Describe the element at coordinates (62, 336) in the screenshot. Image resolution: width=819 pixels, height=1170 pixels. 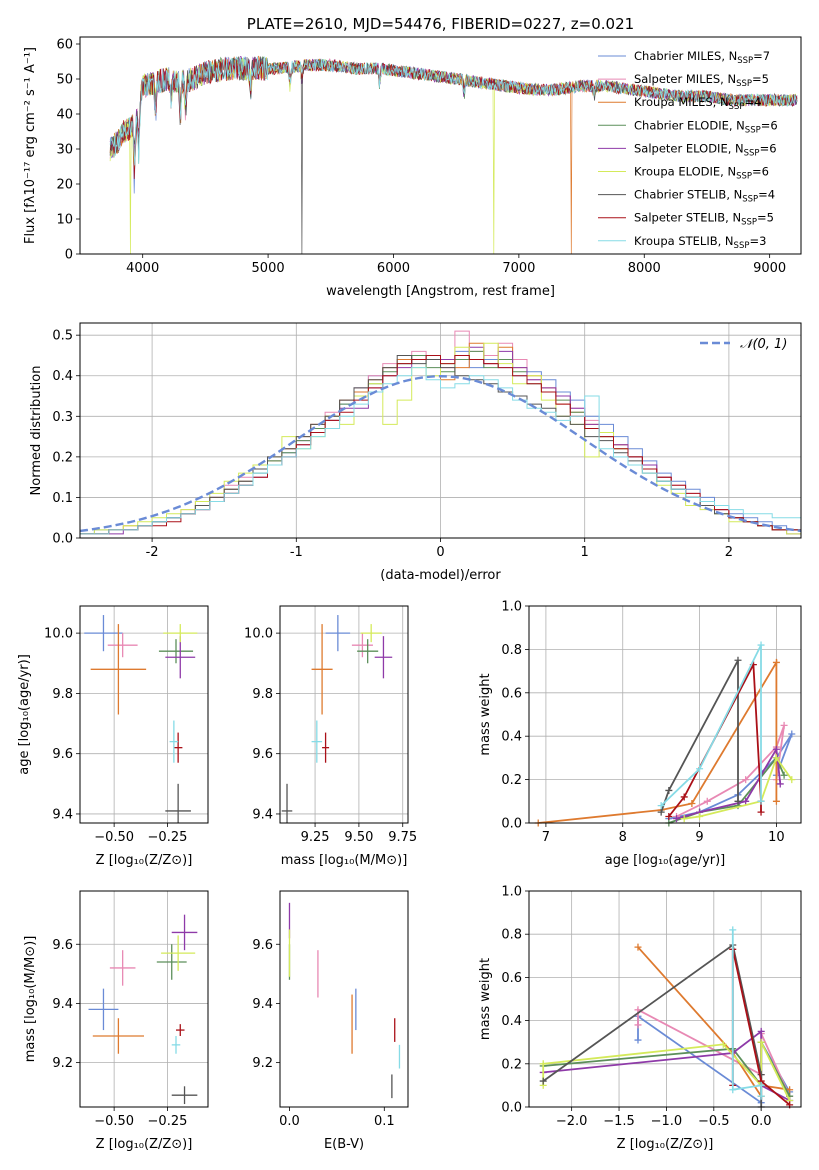
I see `y-tick-label: 0.5` at that location.